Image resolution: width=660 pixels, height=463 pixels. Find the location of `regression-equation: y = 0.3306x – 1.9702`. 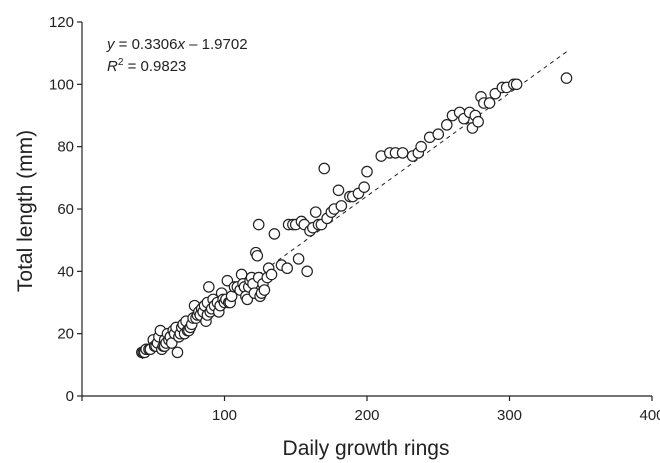

regression-equation: y = 0.3306x – 1.9702 is located at coordinates (177, 44).